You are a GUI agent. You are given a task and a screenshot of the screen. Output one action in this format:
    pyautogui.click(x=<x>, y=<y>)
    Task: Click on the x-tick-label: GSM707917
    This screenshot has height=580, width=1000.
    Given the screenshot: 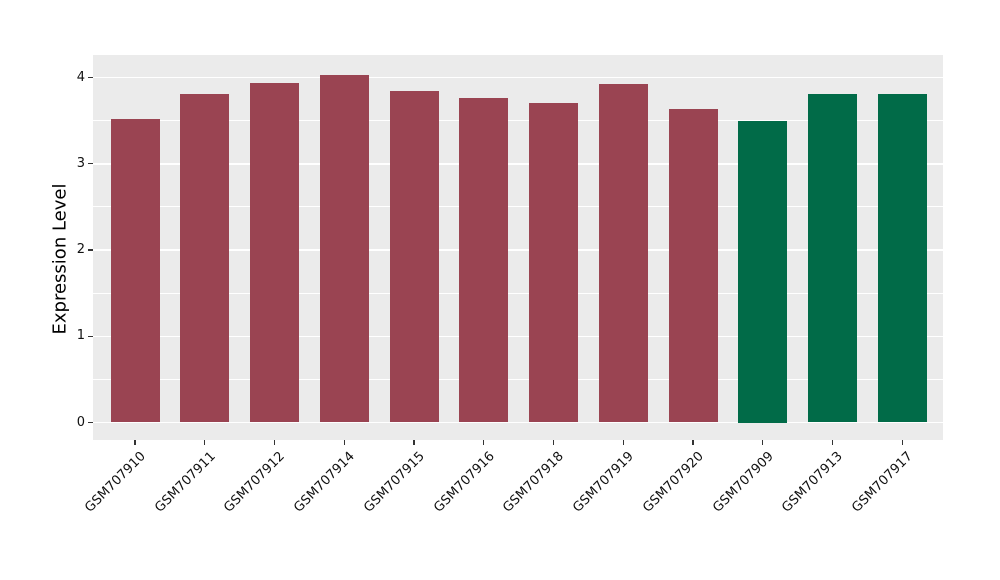 What is the action you would take?
    pyautogui.click(x=882, y=482)
    